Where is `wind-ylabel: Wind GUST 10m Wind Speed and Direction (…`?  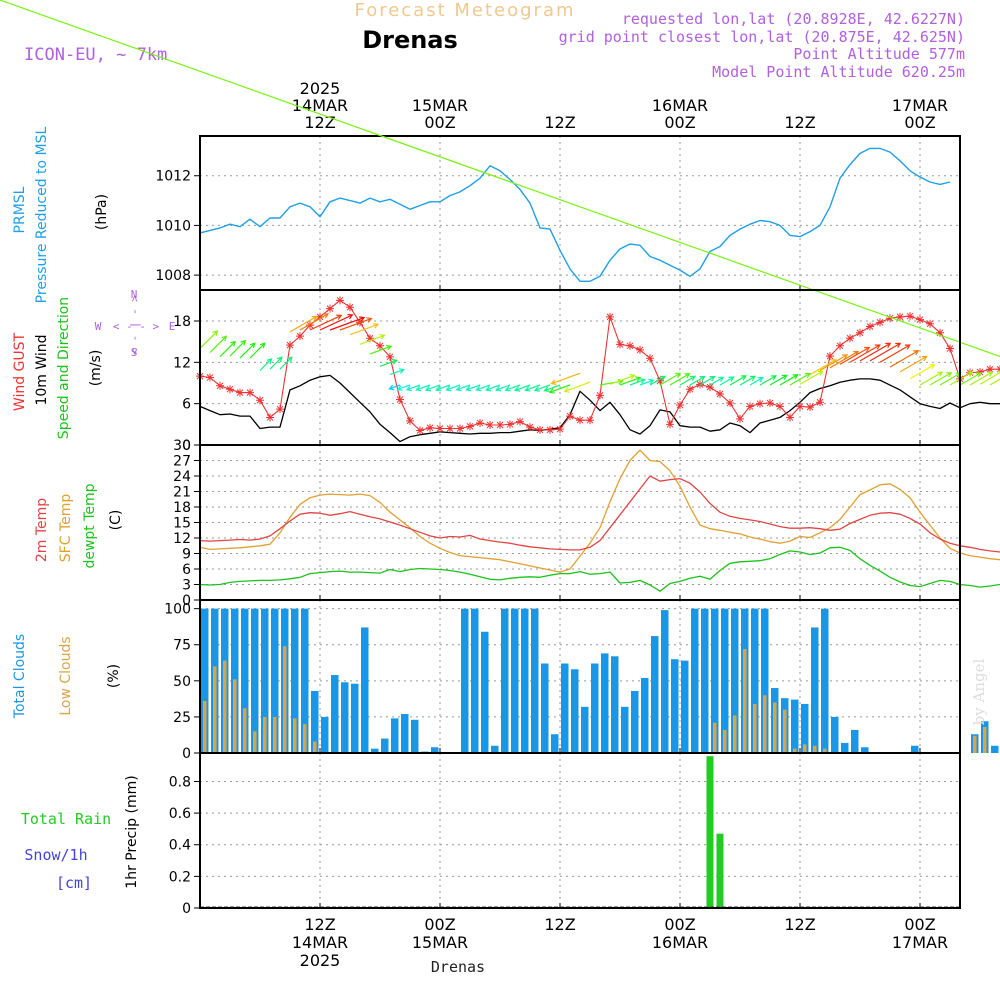 wind-ylabel: Wind GUST 10m Wind Speed and Direction (… is located at coordinates (58, 368).